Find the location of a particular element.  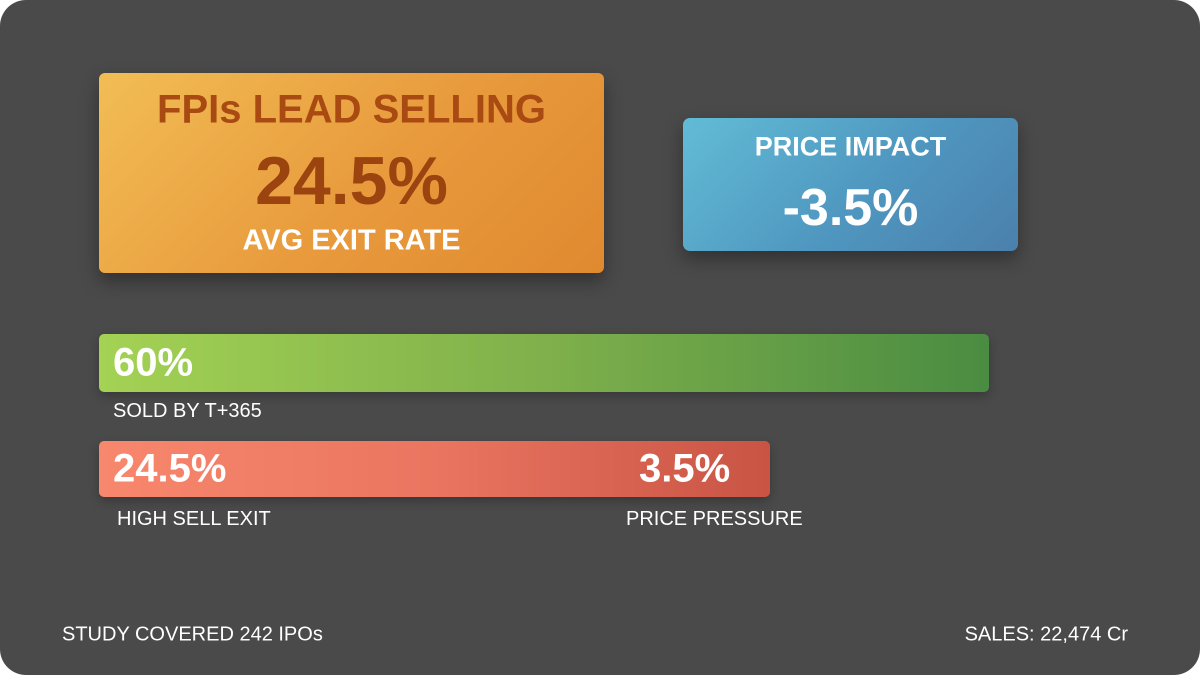

fpi-lead-selling-card: FPIs LEAD SELLING 24.5% AVG EXIT RATE is located at coordinates (351, 173).